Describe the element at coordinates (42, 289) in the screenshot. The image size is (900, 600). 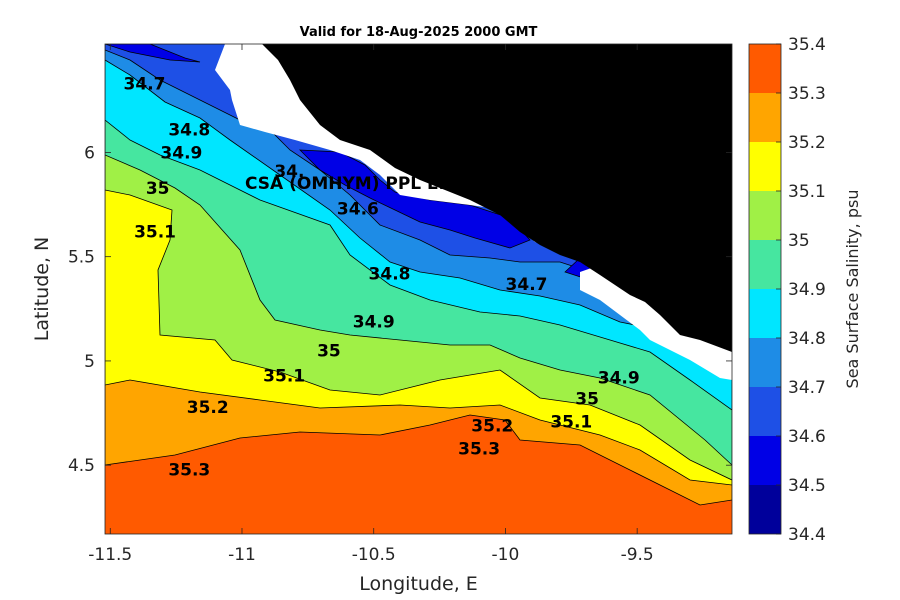
I see `y-axis-label: Latitude, N` at that location.